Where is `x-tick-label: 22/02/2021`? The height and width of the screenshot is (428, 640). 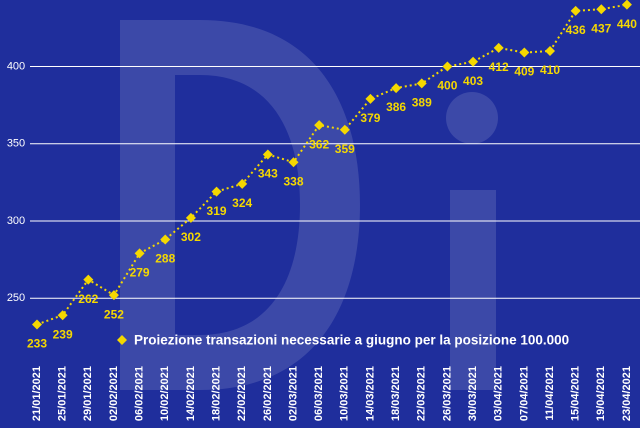
x-tick-label: 22/02/2021 is located at coordinates (242, 393).